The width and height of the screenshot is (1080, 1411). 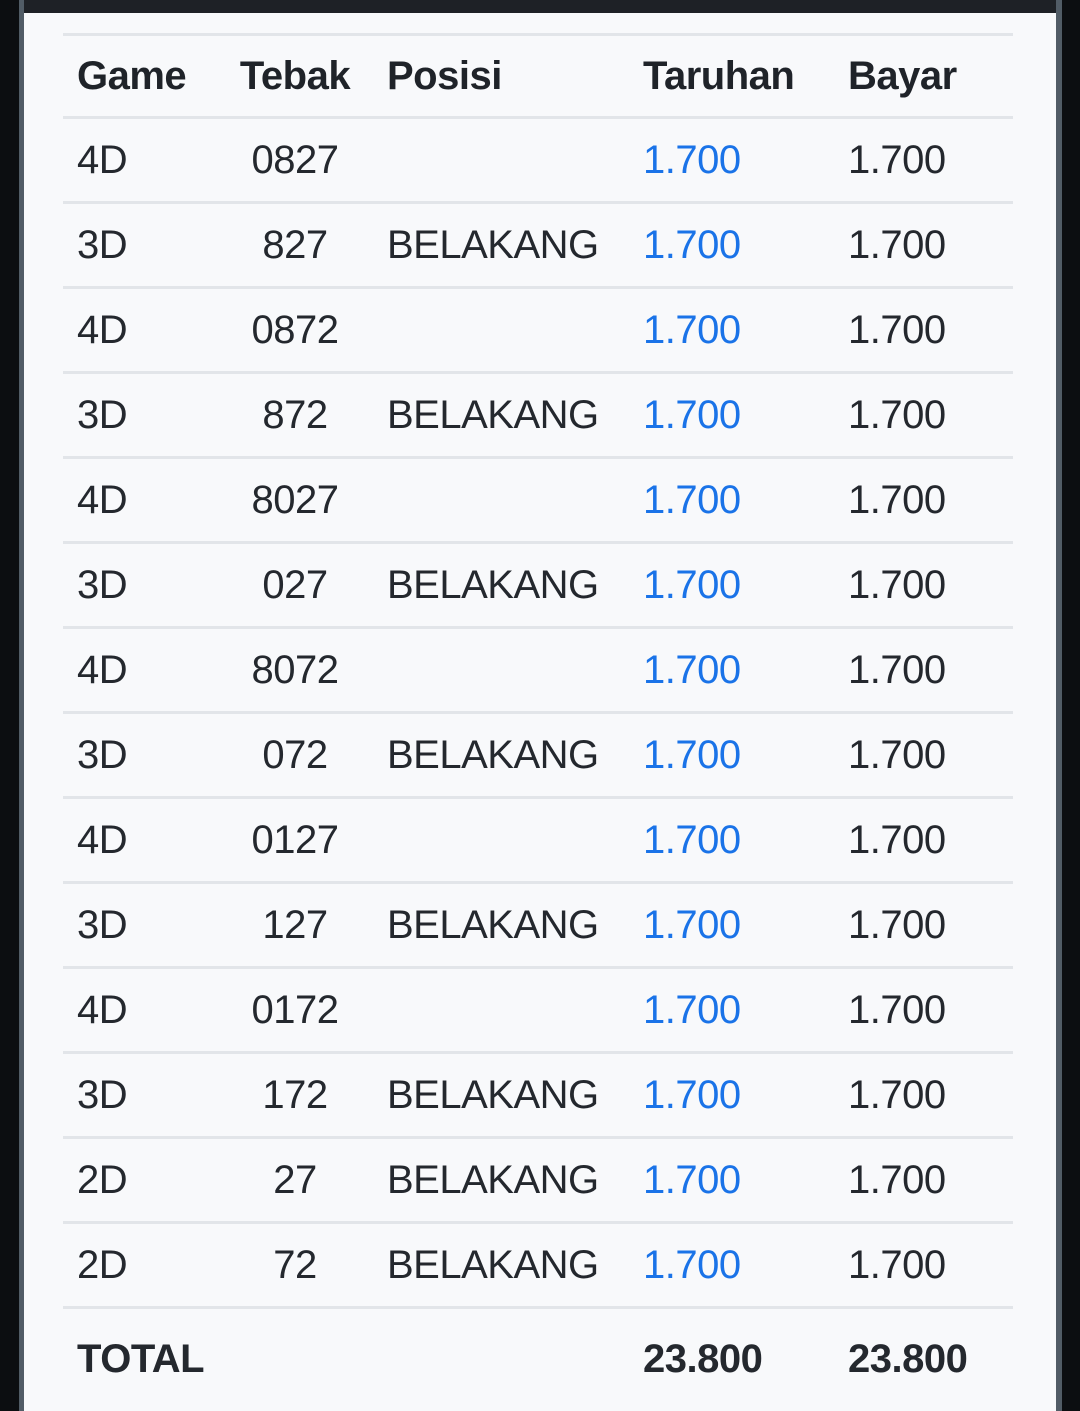 I want to click on table-row: 4D 0827 1.700 1.700, so click(x=538, y=160).